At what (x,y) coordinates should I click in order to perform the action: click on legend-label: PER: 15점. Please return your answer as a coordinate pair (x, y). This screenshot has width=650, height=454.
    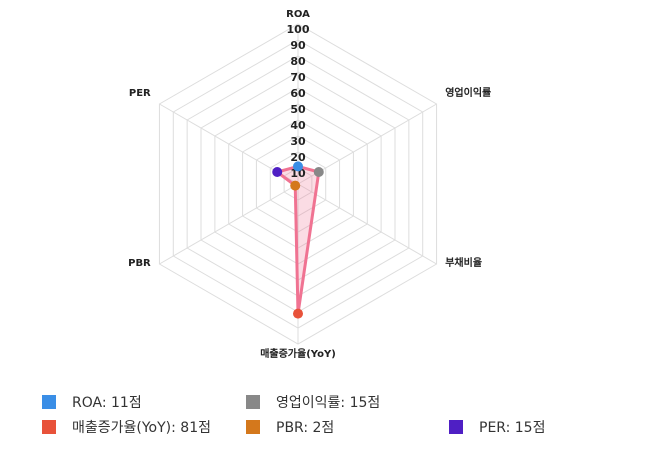
    Looking at the image, I should click on (512, 428).